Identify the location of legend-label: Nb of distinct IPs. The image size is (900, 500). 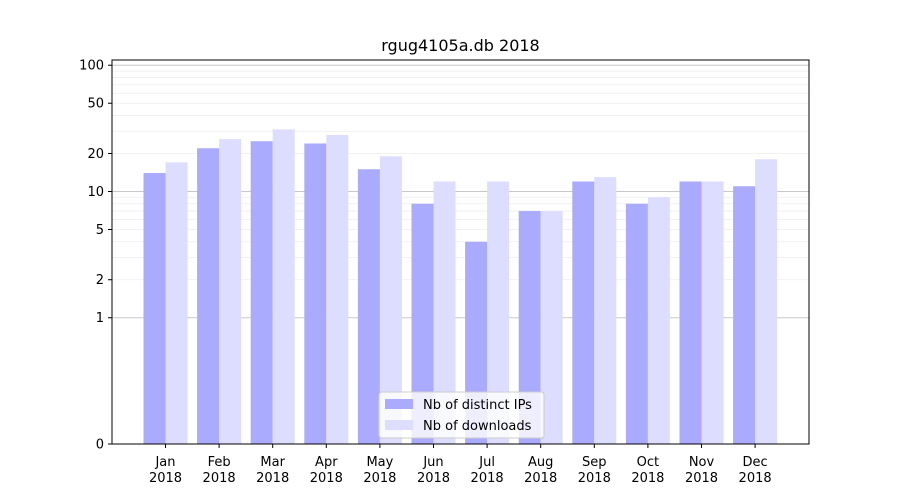
(477, 405).